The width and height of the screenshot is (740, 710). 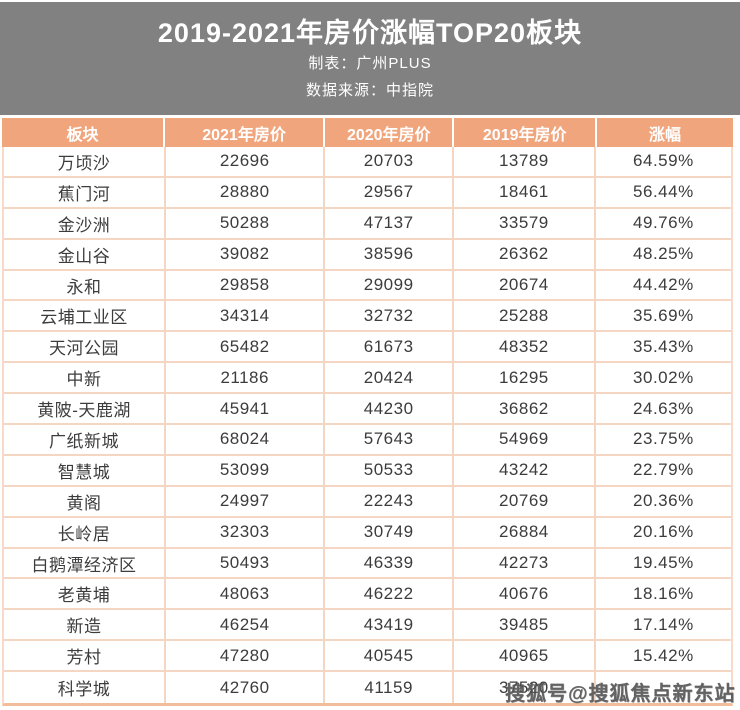 I want to click on cell-price-2021: 21186, so click(x=246, y=378).